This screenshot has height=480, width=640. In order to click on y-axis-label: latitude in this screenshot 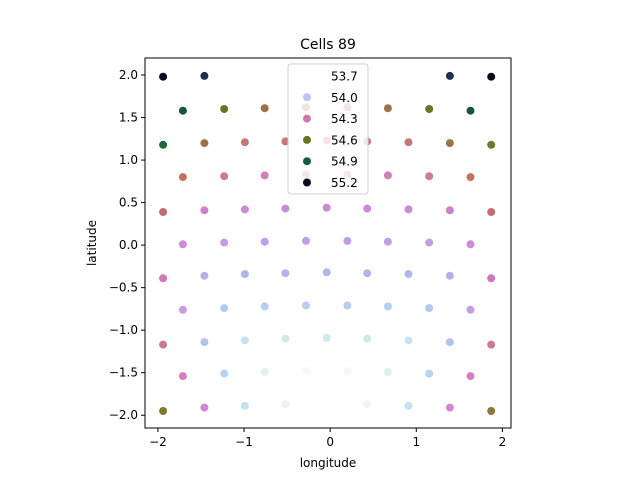, I will do `click(92, 243)`.